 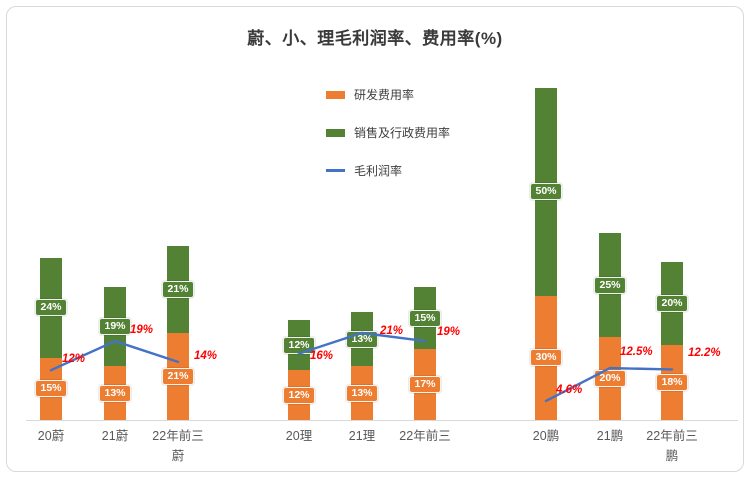 I want to click on bar-value-label: 18%, so click(x=672, y=383).